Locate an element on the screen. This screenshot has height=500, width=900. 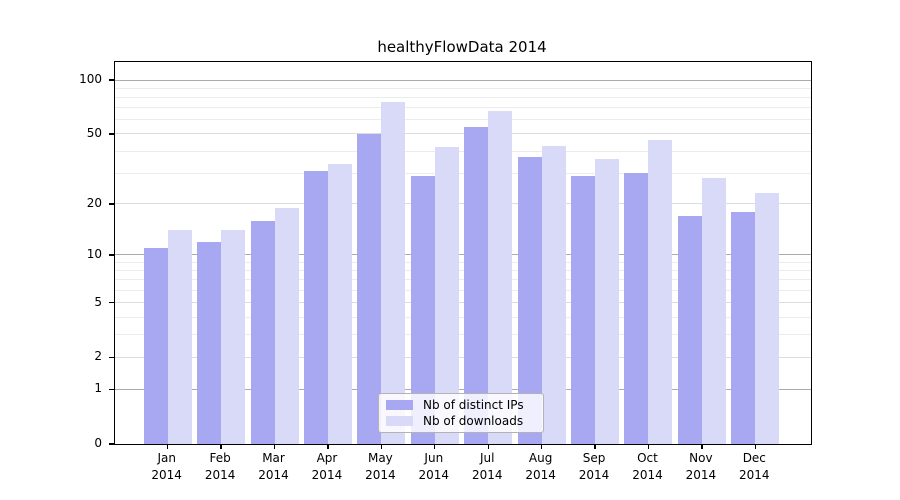
x-tick-label-feb: Feb 2014 is located at coordinates (220, 466).